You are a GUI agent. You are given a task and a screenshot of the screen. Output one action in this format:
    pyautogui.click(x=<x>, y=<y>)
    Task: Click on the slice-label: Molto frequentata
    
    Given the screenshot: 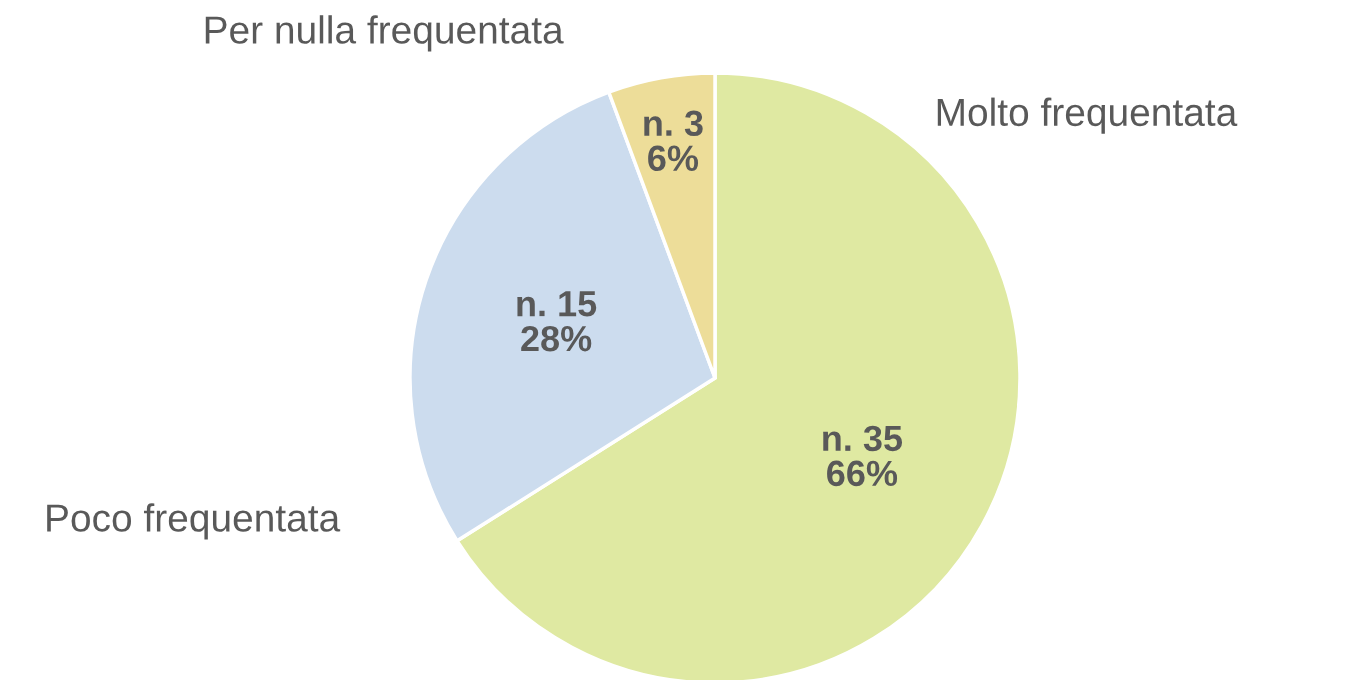 What is the action you would take?
    pyautogui.click(x=1087, y=115)
    